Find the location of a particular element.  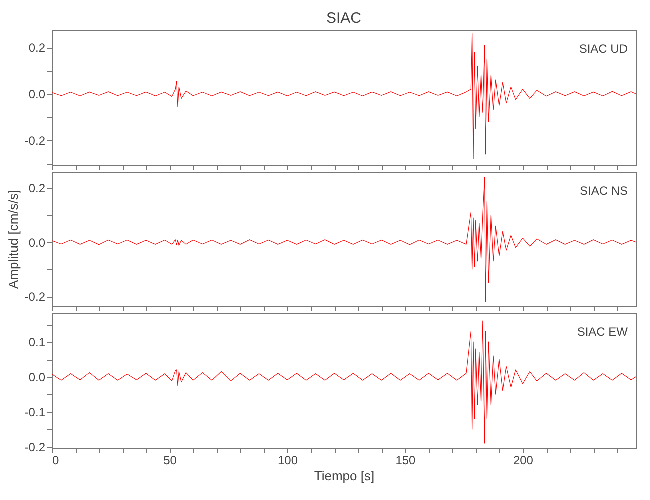

chart-title: SIAC is located at coordinates (344, 18).